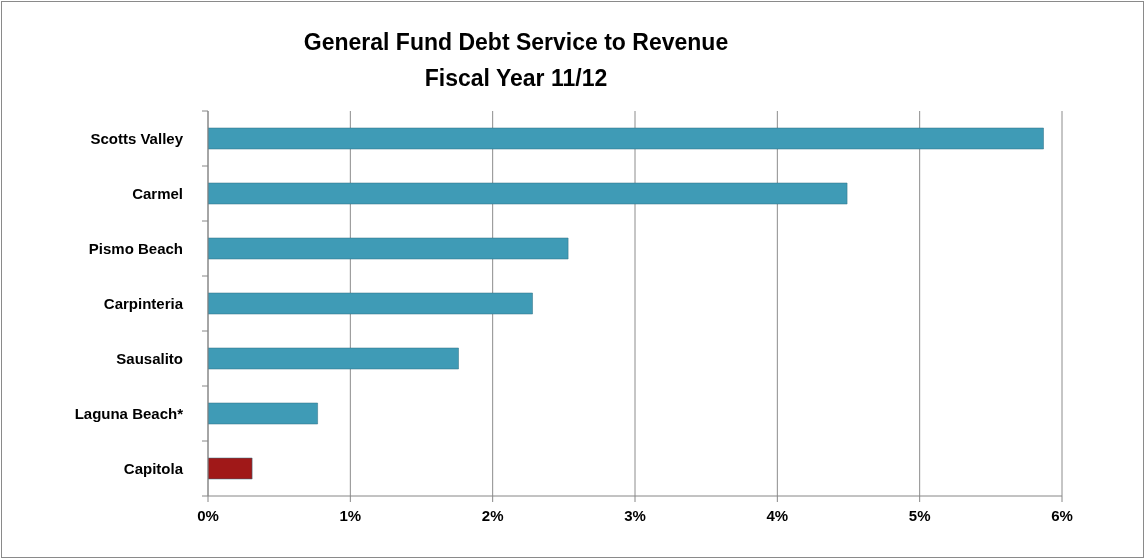 This screenshot has width=1145, height=559. I want to click on x-tick-label: 3%, so click(635, 515).